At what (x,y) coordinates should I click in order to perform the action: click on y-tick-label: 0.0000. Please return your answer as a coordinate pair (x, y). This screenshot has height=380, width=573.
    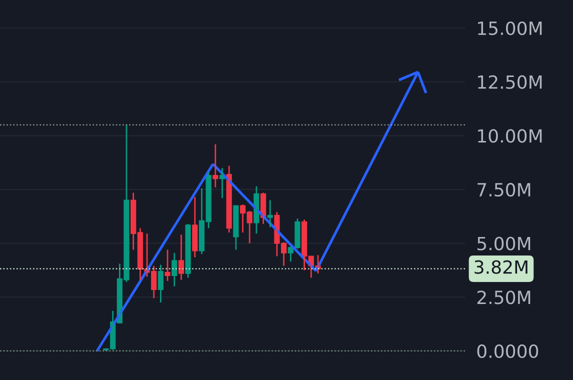
    Looking at the image, I should click on (507, 351).